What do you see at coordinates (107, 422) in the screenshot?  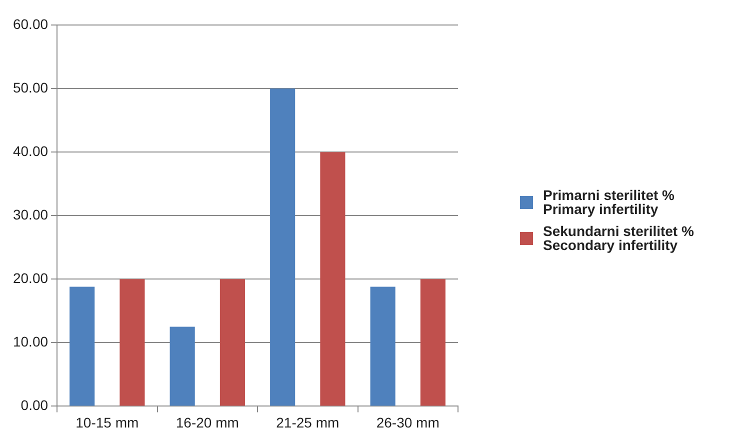 I see `x-tick-label: 10-15 mm` at bounding box center [107, 422].